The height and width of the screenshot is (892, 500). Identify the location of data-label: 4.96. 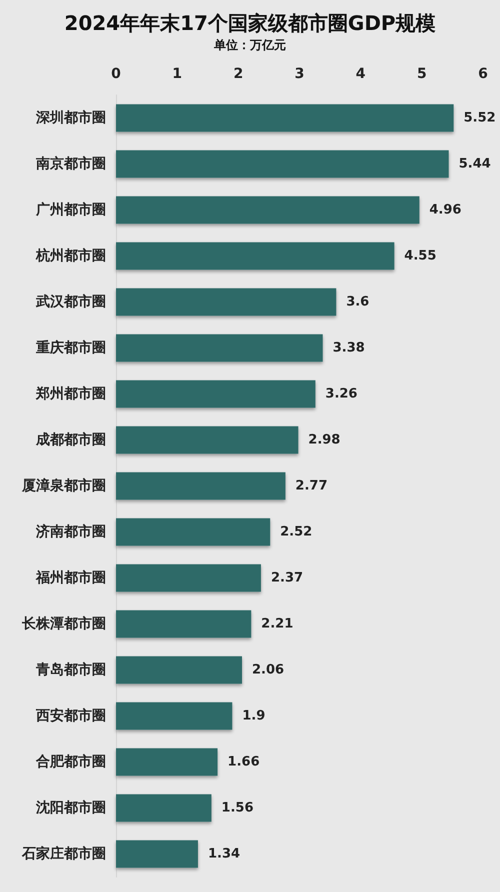
(445, 210).